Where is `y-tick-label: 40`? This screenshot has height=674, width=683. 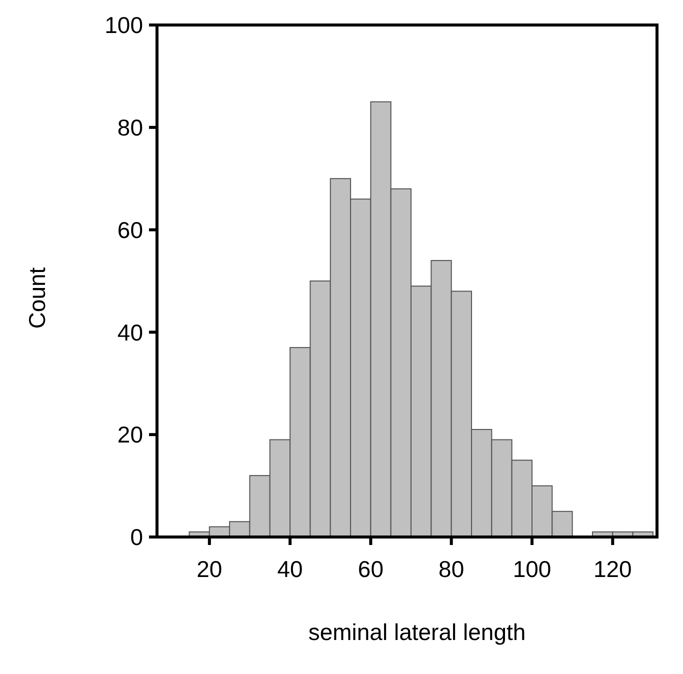 y-tick-label: 40 is located at coordinates (130, 332).